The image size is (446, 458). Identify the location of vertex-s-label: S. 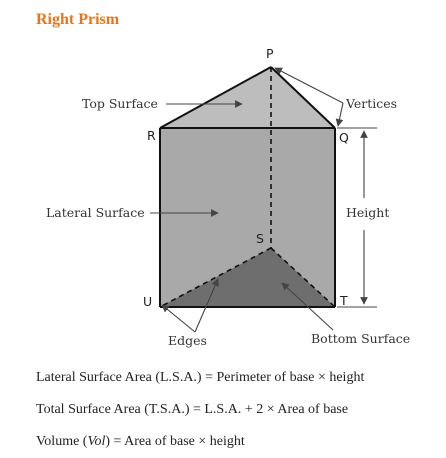
(260, 238).